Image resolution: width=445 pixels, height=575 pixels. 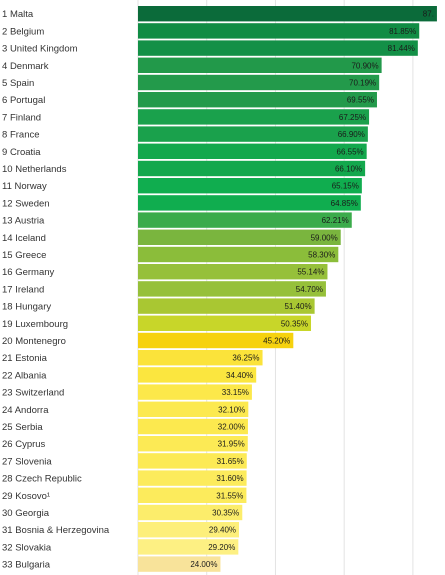 What do you see at coordinates (29, 289) in the screenshot?
I see `country-label: Ireland` at bounding box center [29, 289].